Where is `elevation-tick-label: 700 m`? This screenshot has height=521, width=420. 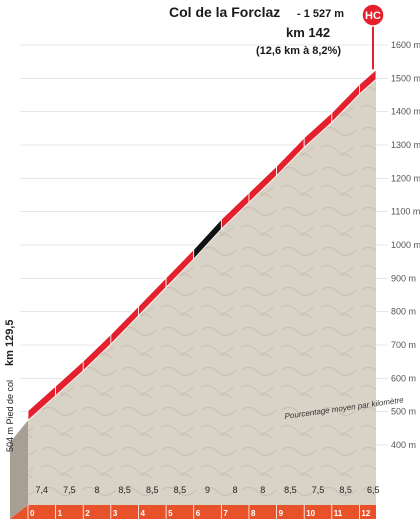
elevation-tick-label: 700 m is located at coordinates (403, 345).